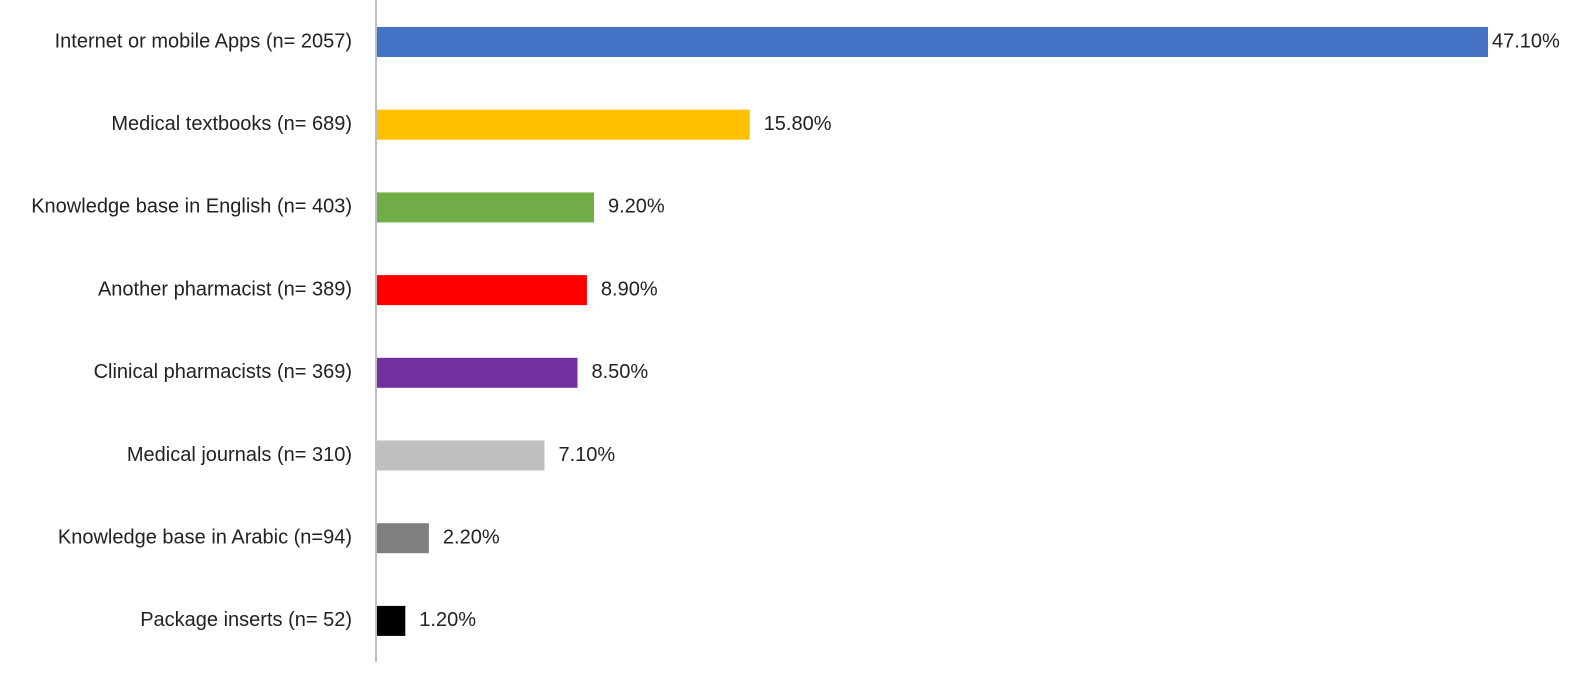  Describe the element at coordinates (636, 207) in the screenshot. I see `value-label: 9.20%` at that location.